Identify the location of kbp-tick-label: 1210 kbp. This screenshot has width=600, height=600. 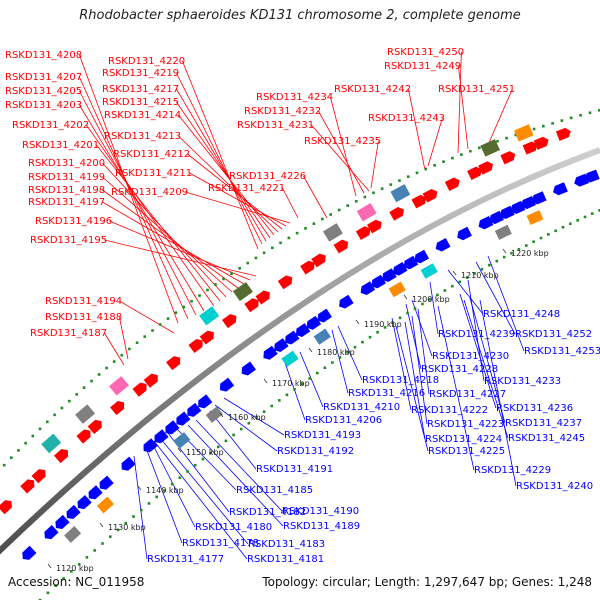
(480, 275).